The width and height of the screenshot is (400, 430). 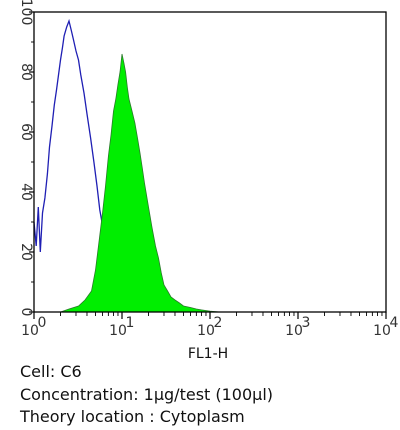 I want to click on caption-location: Theory location : Cytoplasm, so click(x=132, y=416).